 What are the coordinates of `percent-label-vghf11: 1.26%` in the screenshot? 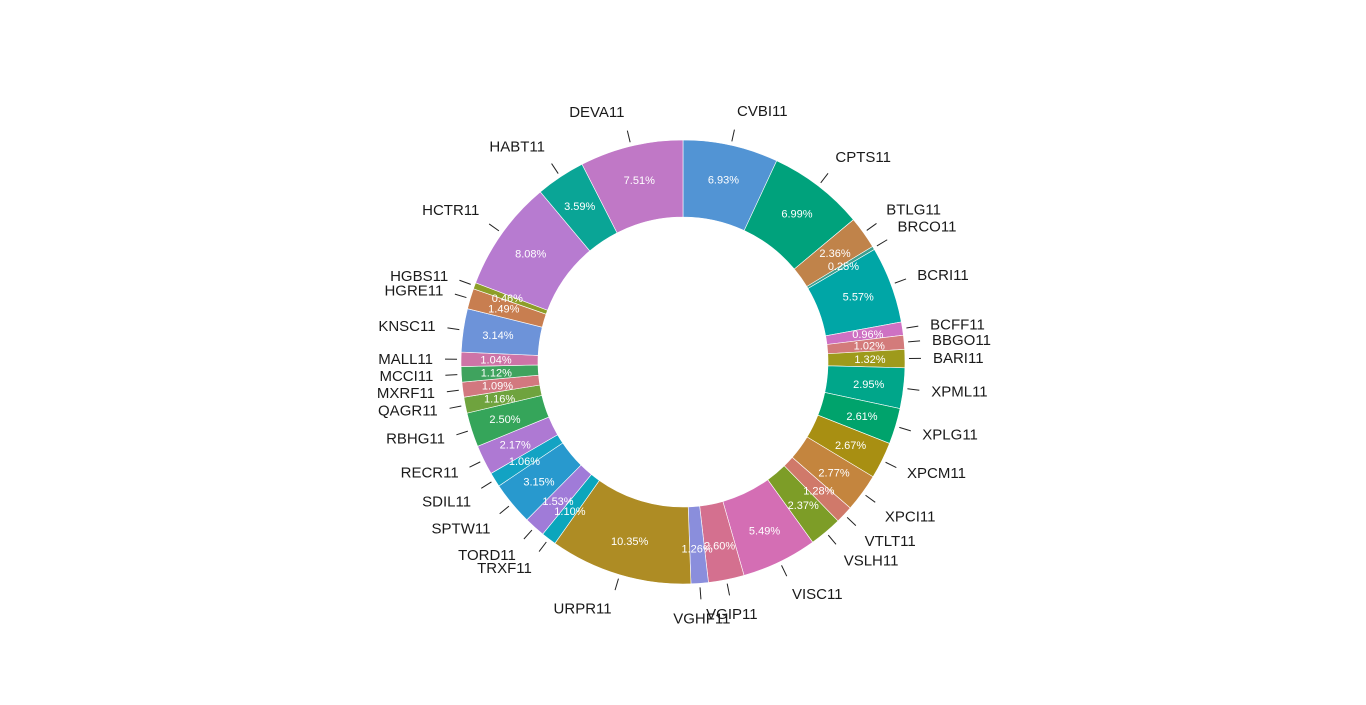 It's located at (696, 549).